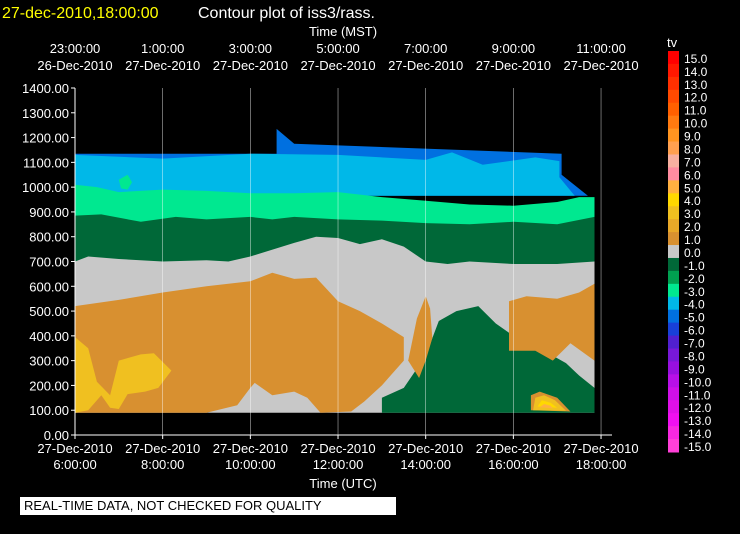 Image resolution: width=740 pixels, height=534 pixels. Describe the element at coordinates (698, 434) in the screenshot. I see `colorbar-label-value: -14.0` at that location.